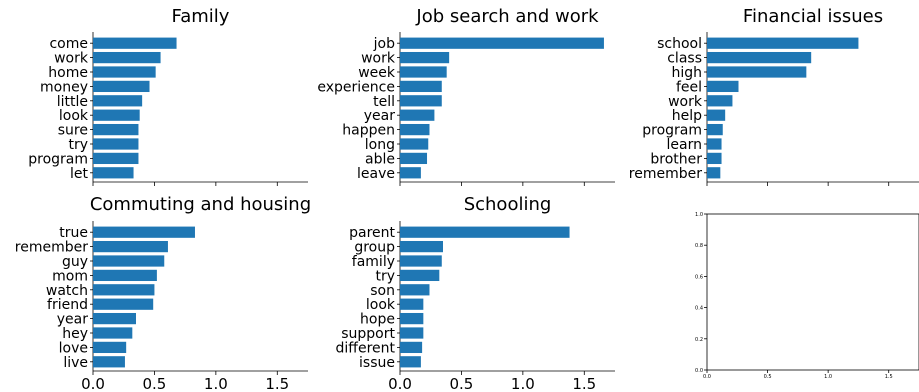 Image resolution: width=919 pixels, height=392 pixels. Describe the element at coordinates (200, 204) in the screenshot. I see `subplot-title: Commuting and housing` at that location.